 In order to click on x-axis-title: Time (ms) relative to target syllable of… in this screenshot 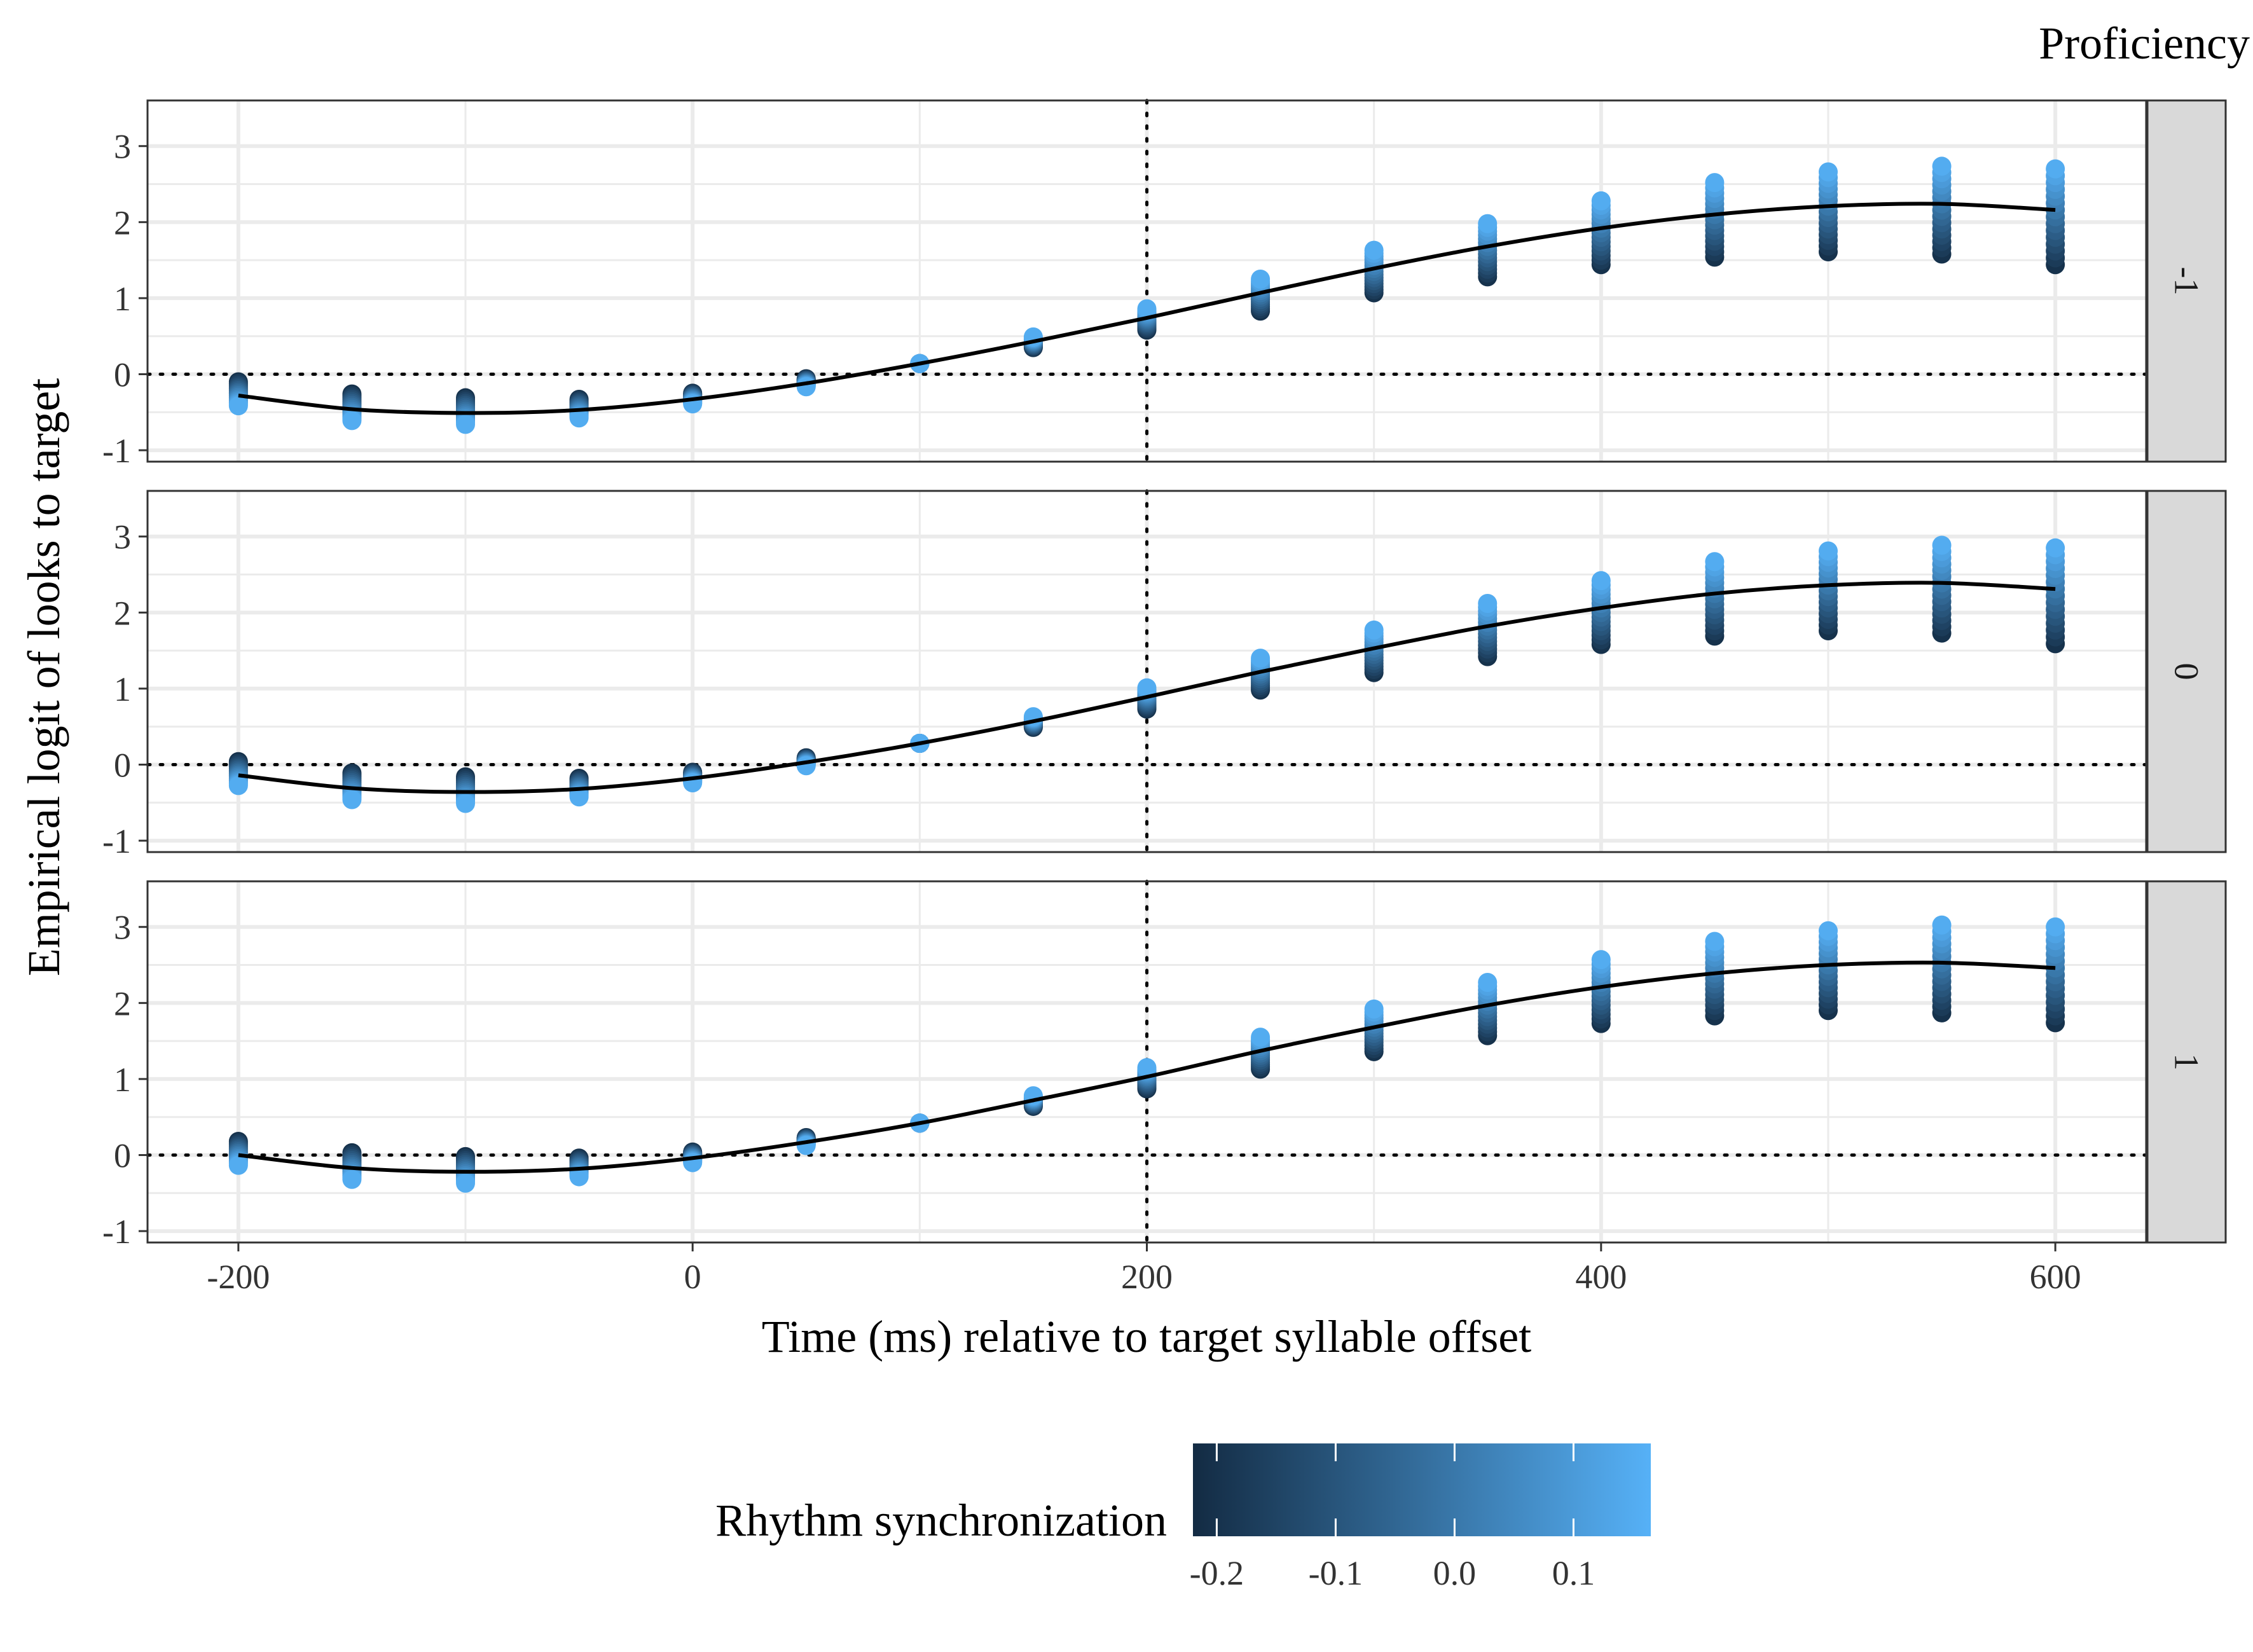, I will do `click(1146, 1336)`.